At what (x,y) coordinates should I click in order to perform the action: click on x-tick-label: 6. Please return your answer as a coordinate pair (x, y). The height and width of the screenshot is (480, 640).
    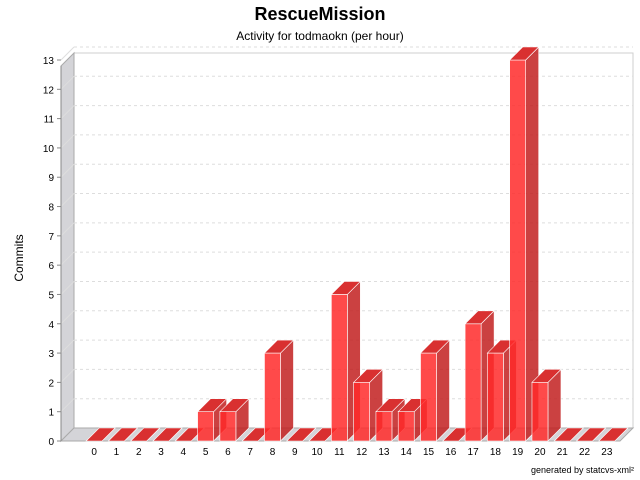
    Looking at the image, I should click on (228, 452).